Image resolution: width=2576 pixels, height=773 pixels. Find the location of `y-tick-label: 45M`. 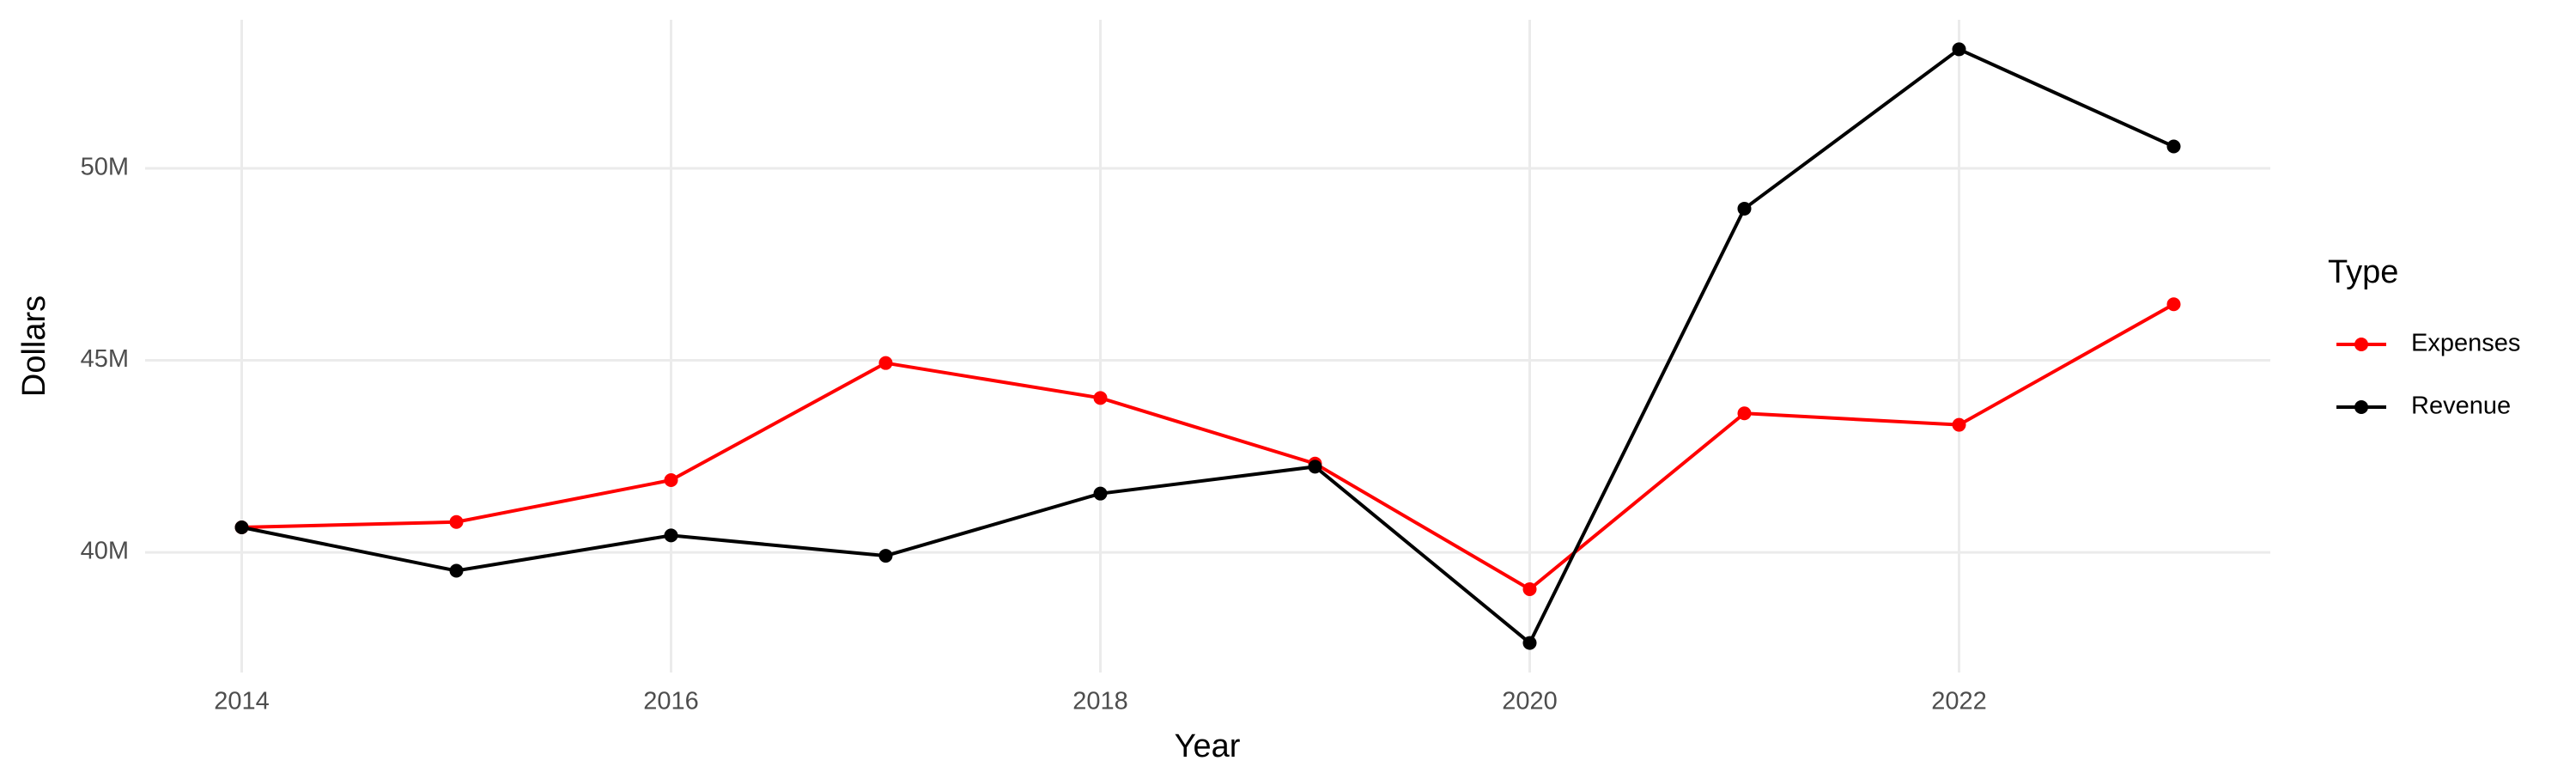

y-tick-label: 45M is located at coordinates (105, 359).